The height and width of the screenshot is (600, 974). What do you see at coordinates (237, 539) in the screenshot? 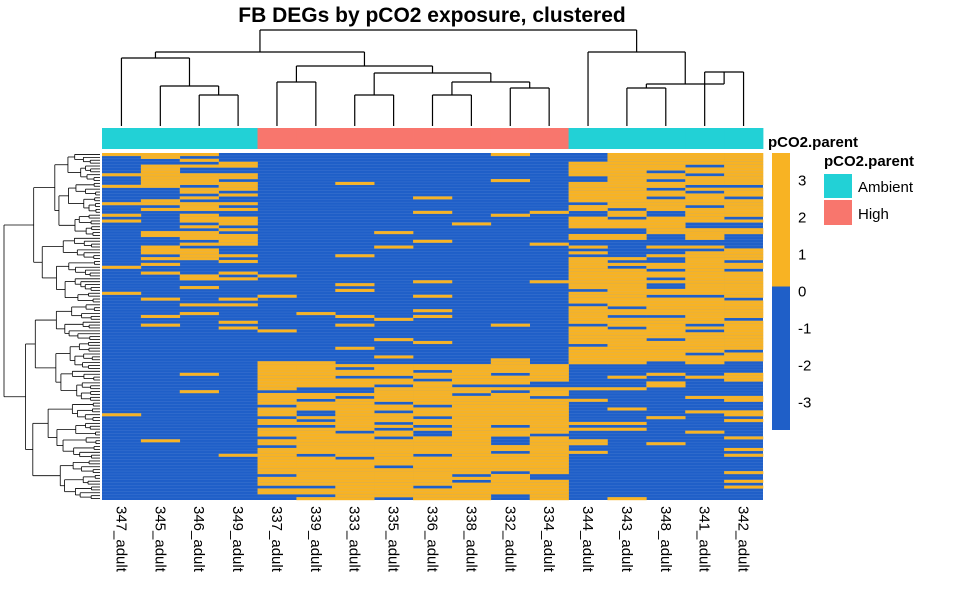
I see `column-label: 349_adult` at bounding box center [237, 539].